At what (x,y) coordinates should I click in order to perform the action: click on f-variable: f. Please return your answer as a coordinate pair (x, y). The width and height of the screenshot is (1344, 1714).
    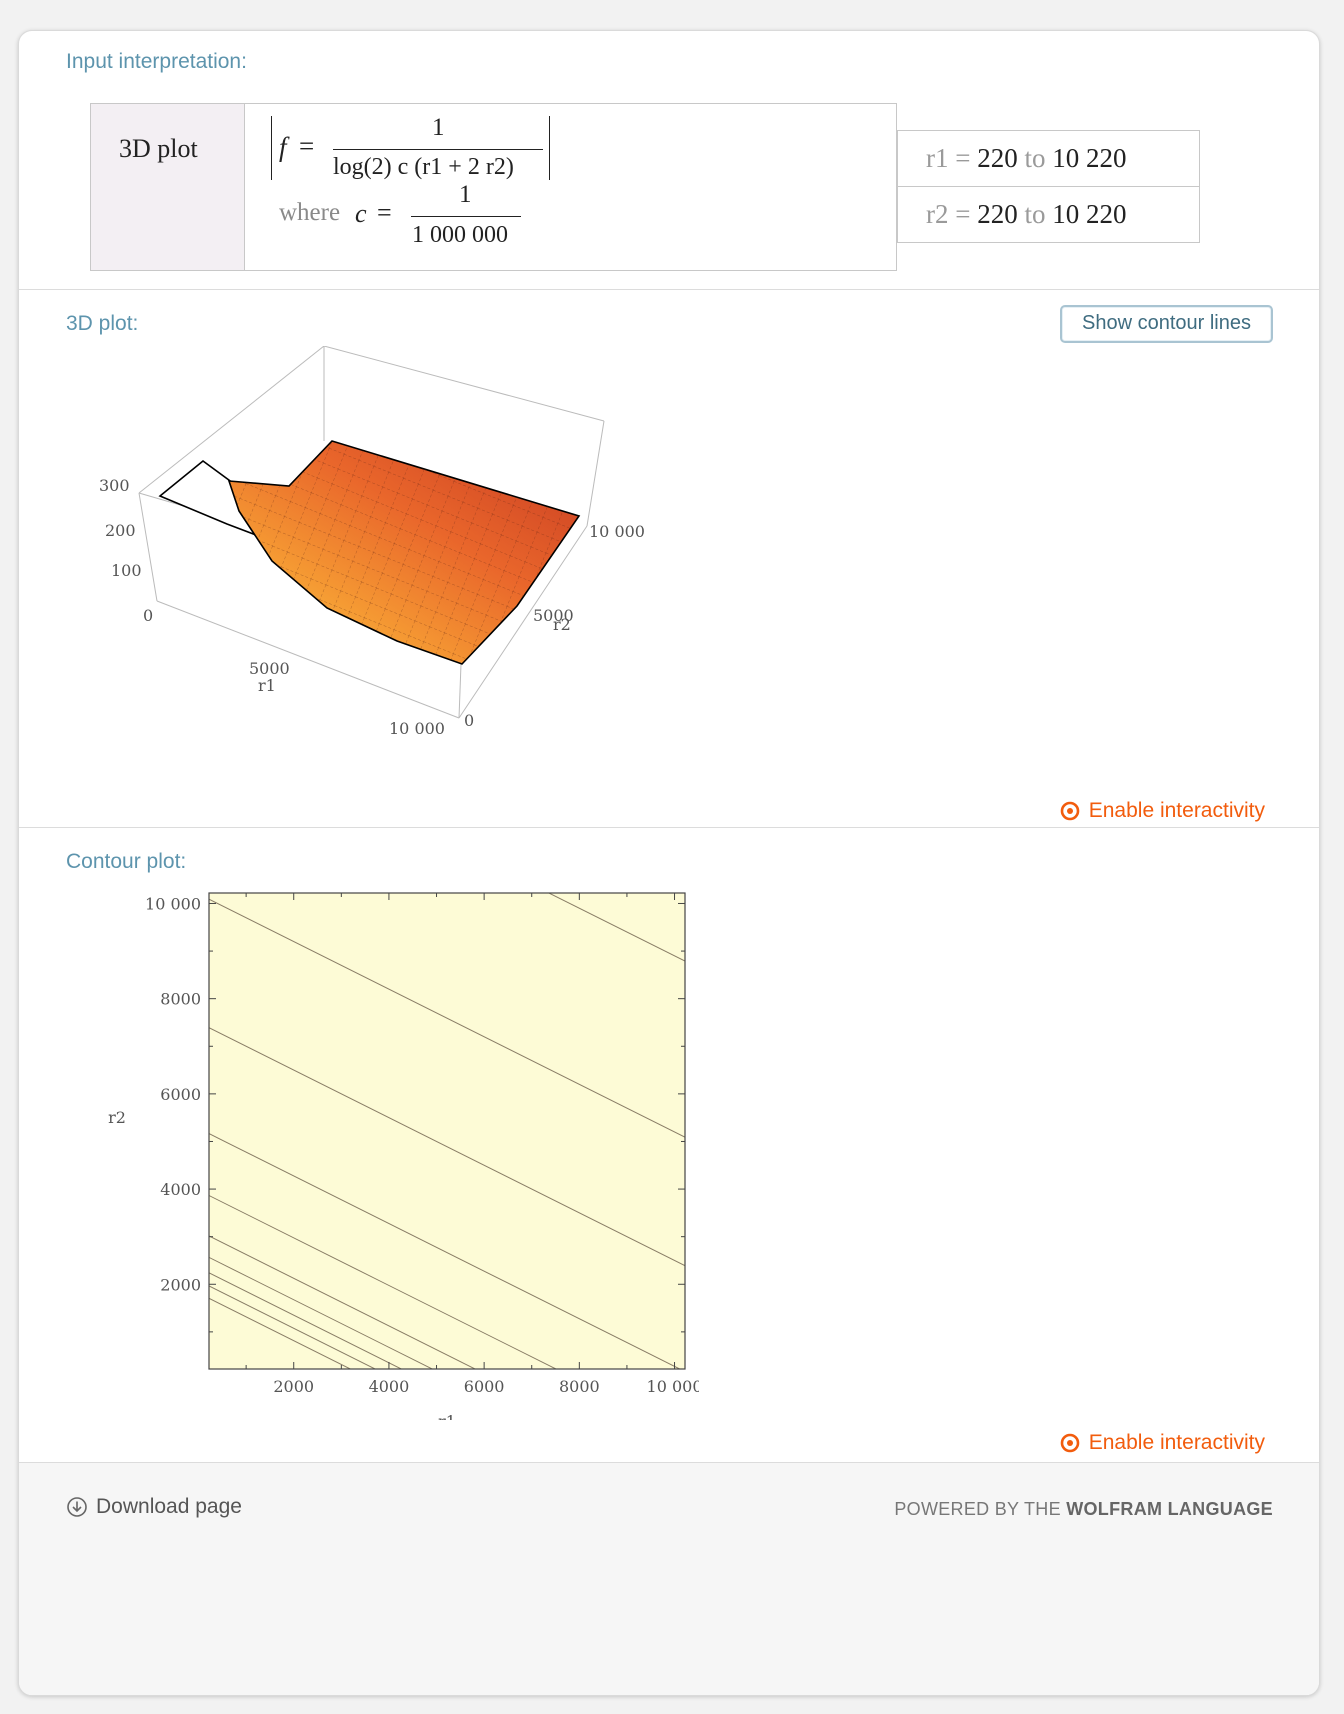
    Looking at the image, I should click on (283, 147).